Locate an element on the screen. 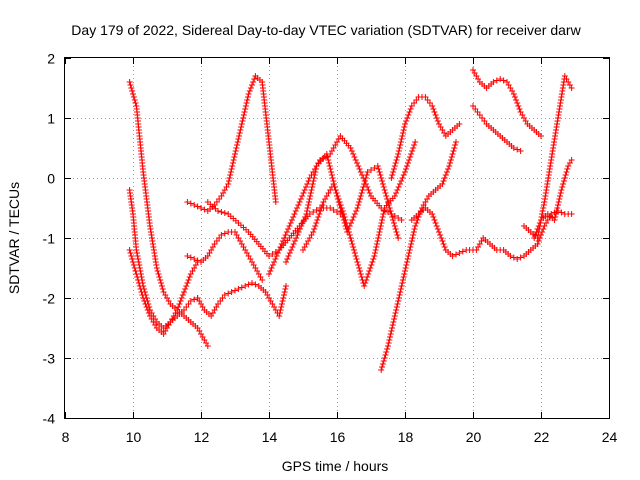 Image resolution: width=640 pixels, height=480 pixels. x-tick-label: 24 is located at coordinates (610, 437).